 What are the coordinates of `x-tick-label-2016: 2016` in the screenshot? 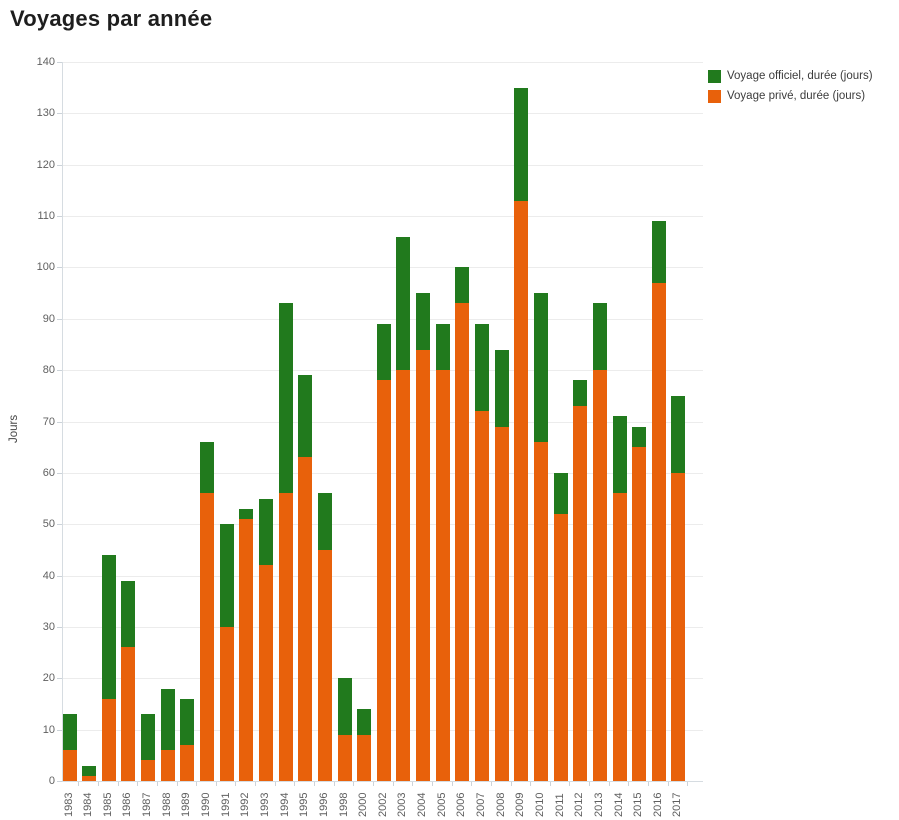 It's located at (657, 804).